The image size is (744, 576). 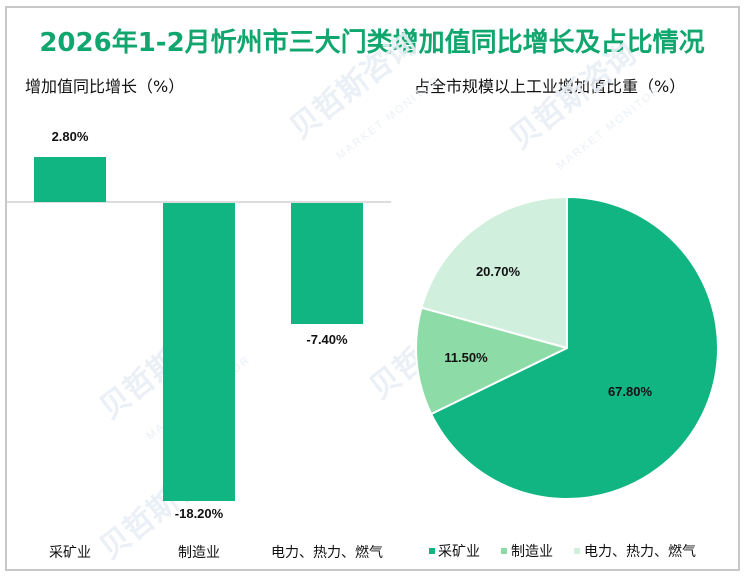 I want to click on pie-chart-subtitle: 占全市规模以上工业增加值比重（%）, so click(x=550, y=86).